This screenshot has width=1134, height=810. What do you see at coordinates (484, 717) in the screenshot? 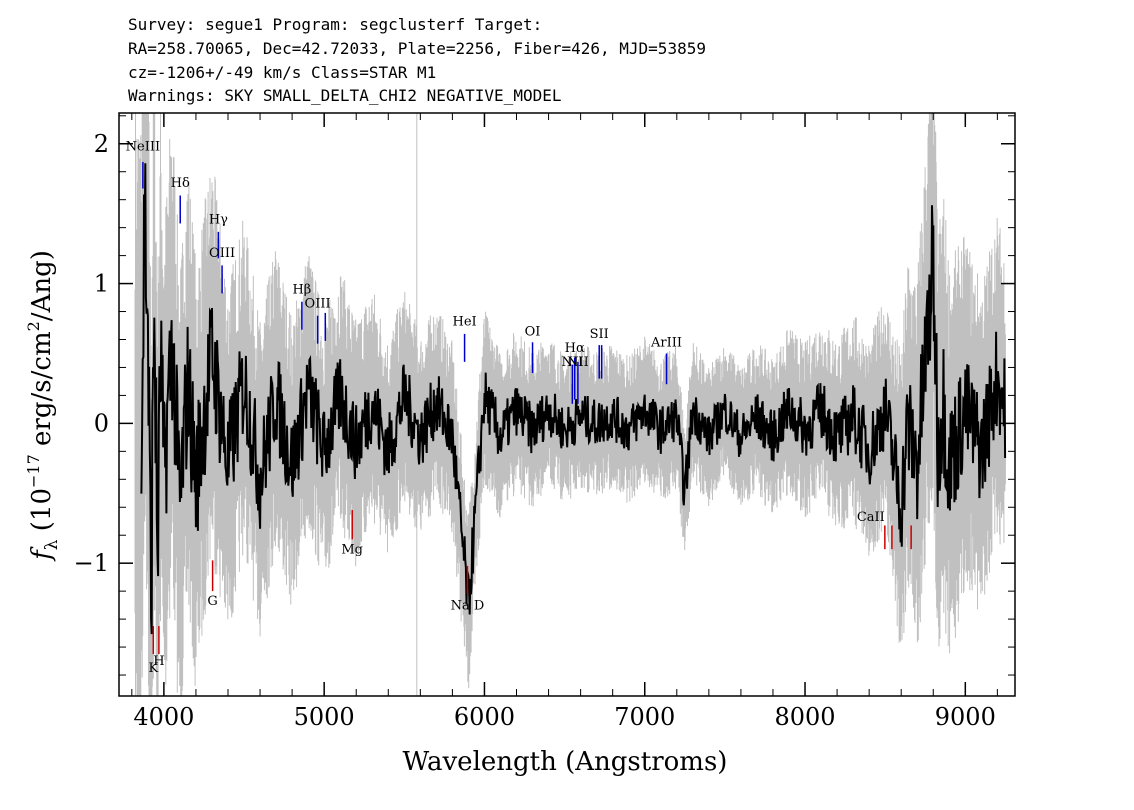
I see `x-tick-label: 6000` at bounding box center [484, 717].